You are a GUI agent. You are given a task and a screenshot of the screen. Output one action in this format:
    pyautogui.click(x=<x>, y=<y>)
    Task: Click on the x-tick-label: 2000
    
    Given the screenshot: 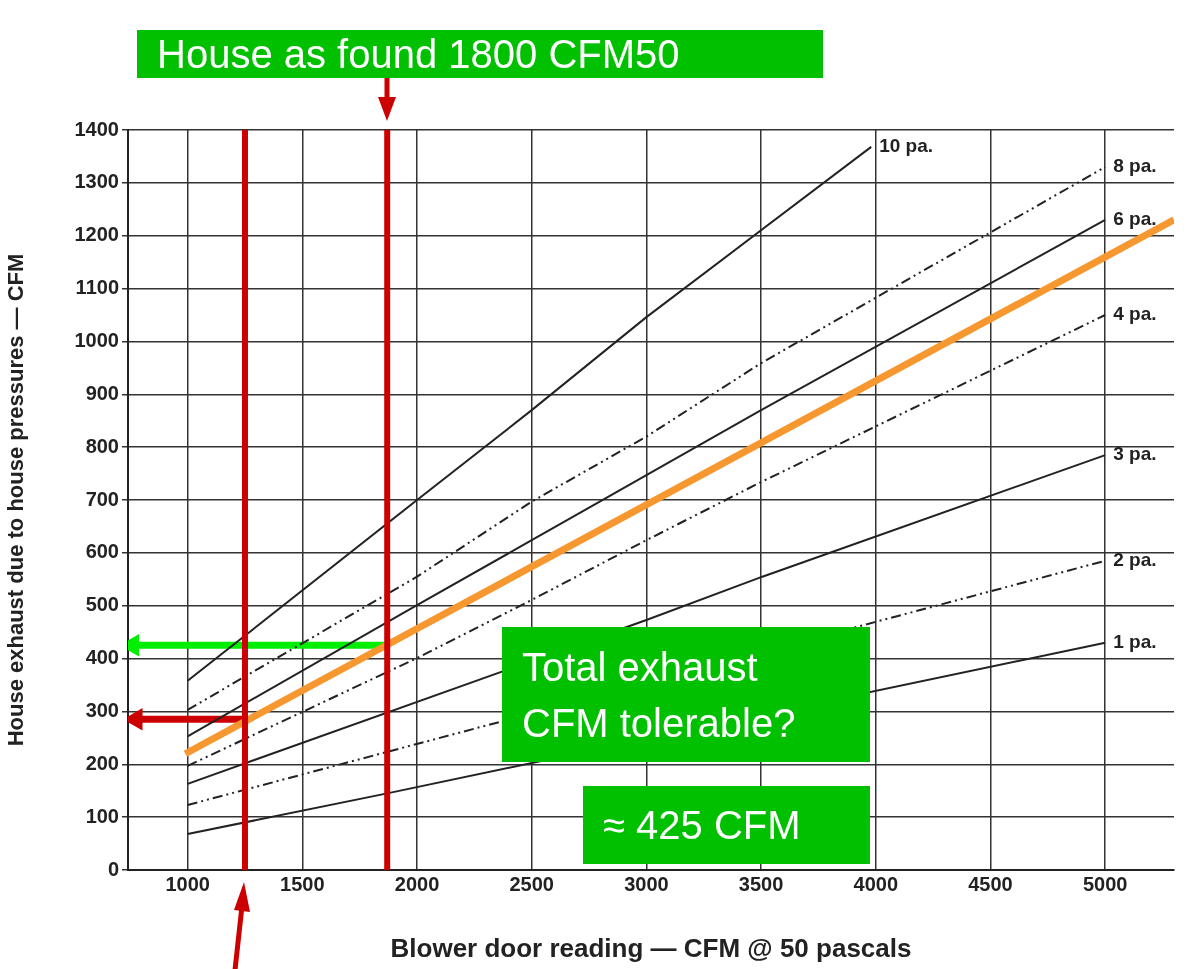 What is the action you would take?
    pyautogui.click(x=417, y=883)
    